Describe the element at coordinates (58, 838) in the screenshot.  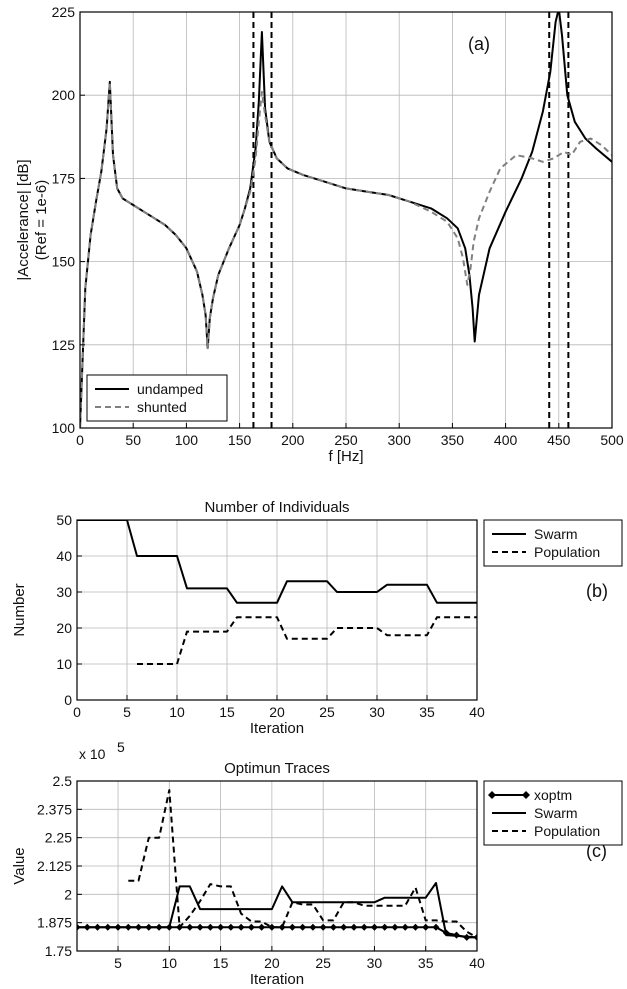
I see `y-tick-label: 2.25` at that location.